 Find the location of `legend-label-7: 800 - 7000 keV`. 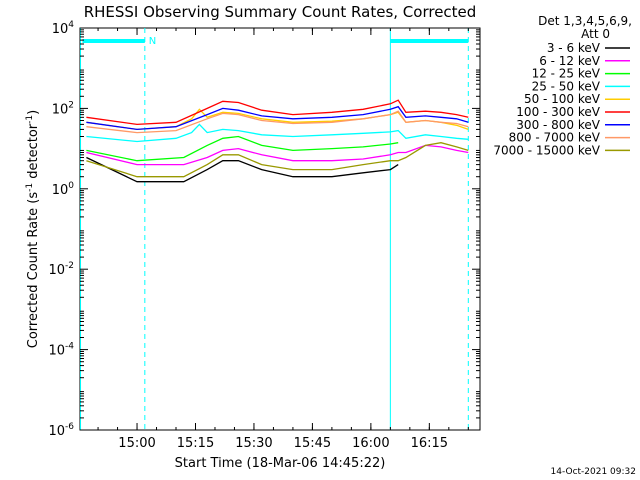

legend-label-7: 800 - 7000 keV is located at coordinates (555, 138).